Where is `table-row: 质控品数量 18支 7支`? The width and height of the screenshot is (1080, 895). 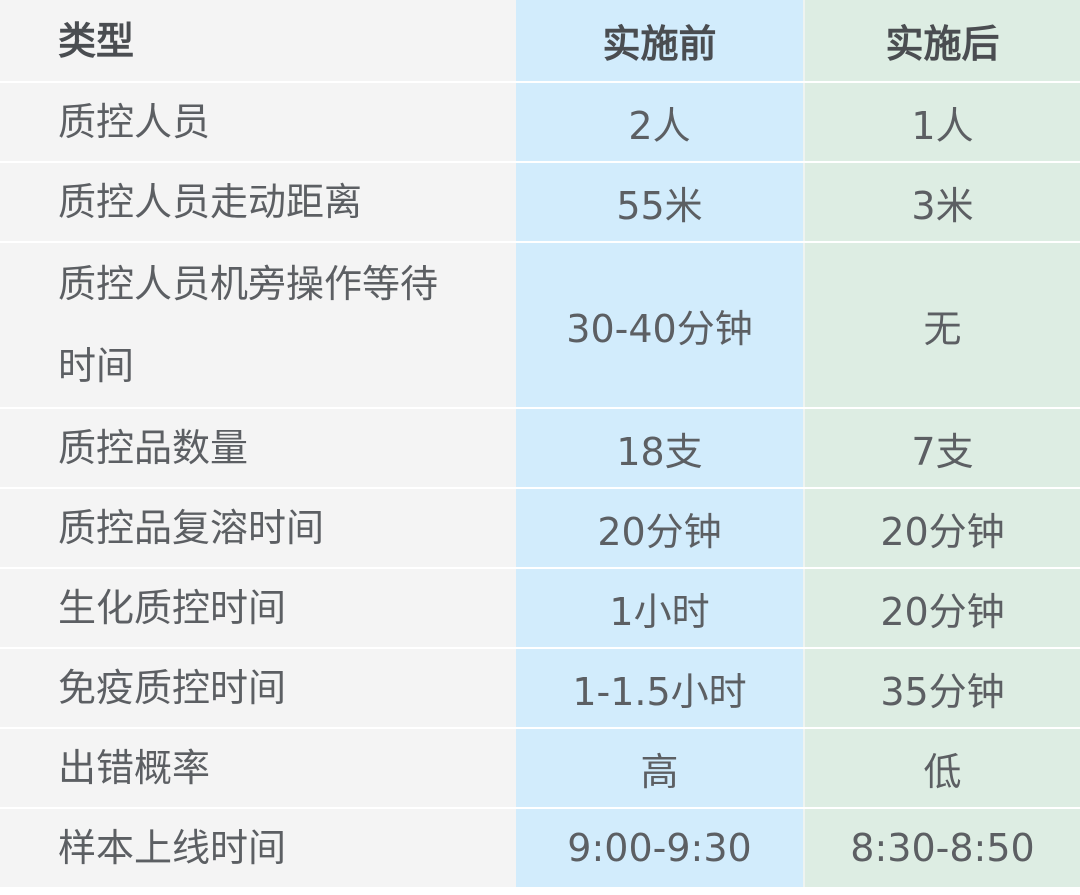 table-row: 质控品数量 18支 7支 is located at coordinates (540, 448).